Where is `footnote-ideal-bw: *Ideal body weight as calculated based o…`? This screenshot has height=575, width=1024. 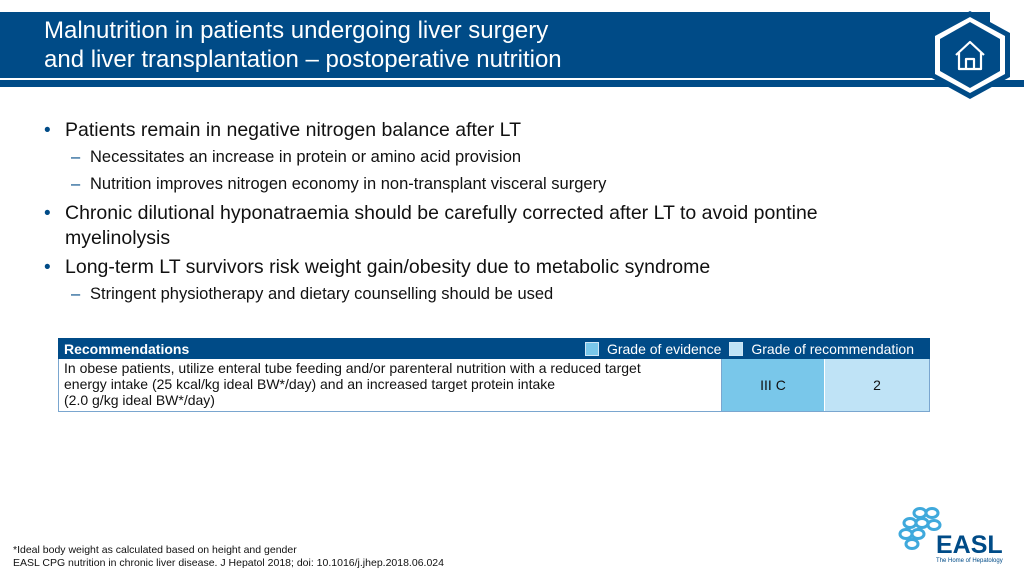
footnote-ideal-bw: *Ideal body weight as calculated based o… is located at coordinates (155, 550).